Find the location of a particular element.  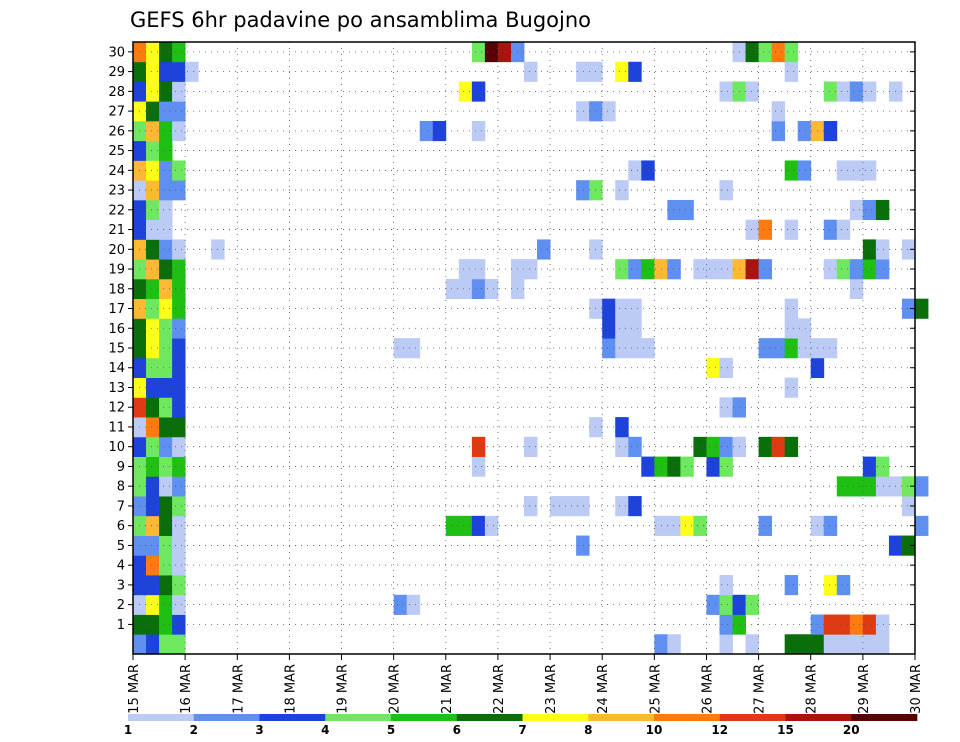

x-tick-label: 19 MAR is located at coordinates (343, 689).